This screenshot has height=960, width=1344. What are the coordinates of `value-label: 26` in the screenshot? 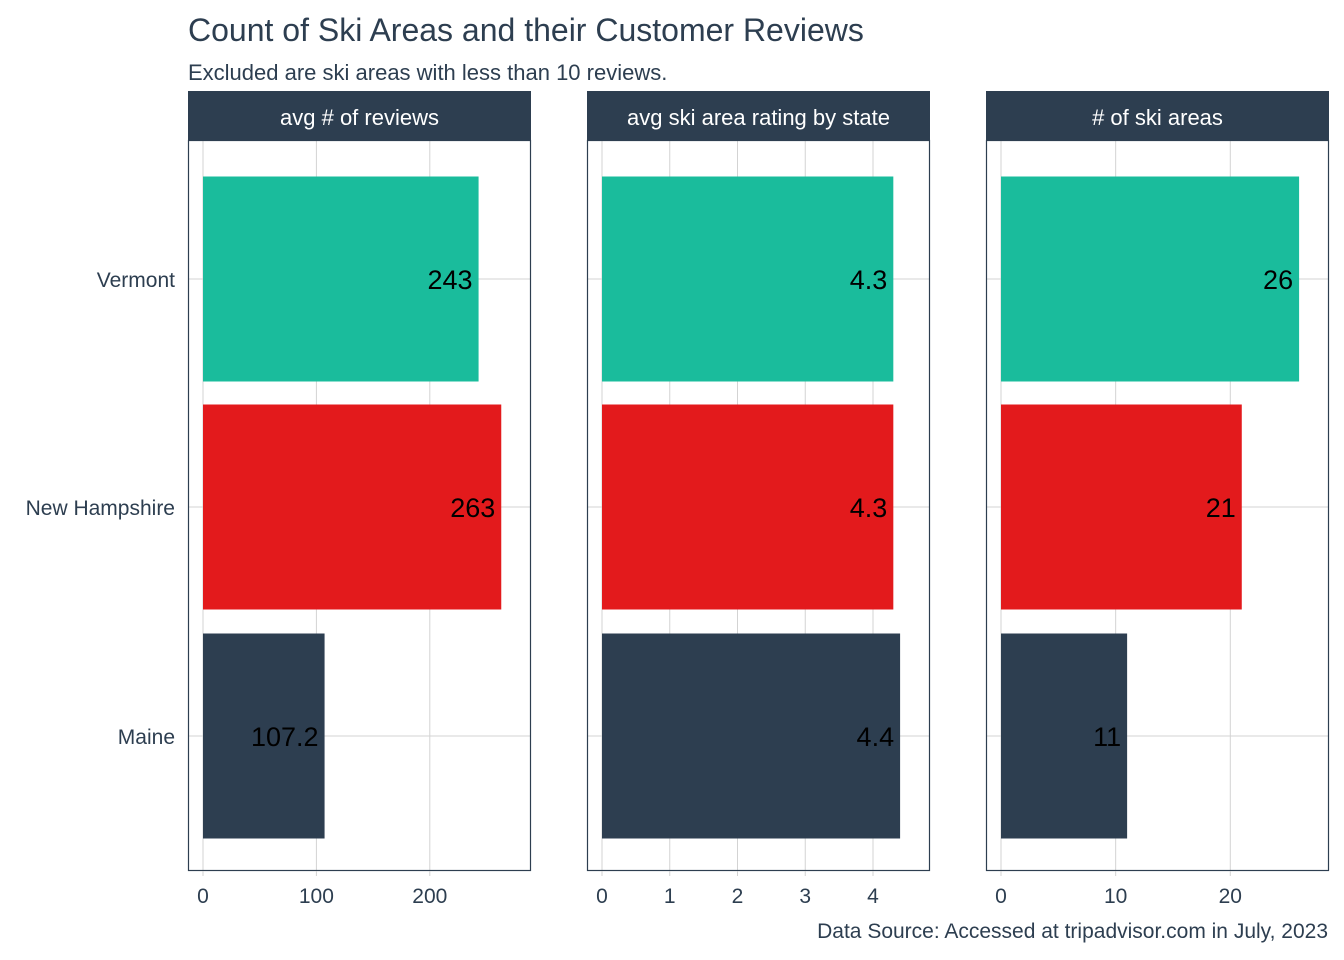 It's located at (1278, 280).